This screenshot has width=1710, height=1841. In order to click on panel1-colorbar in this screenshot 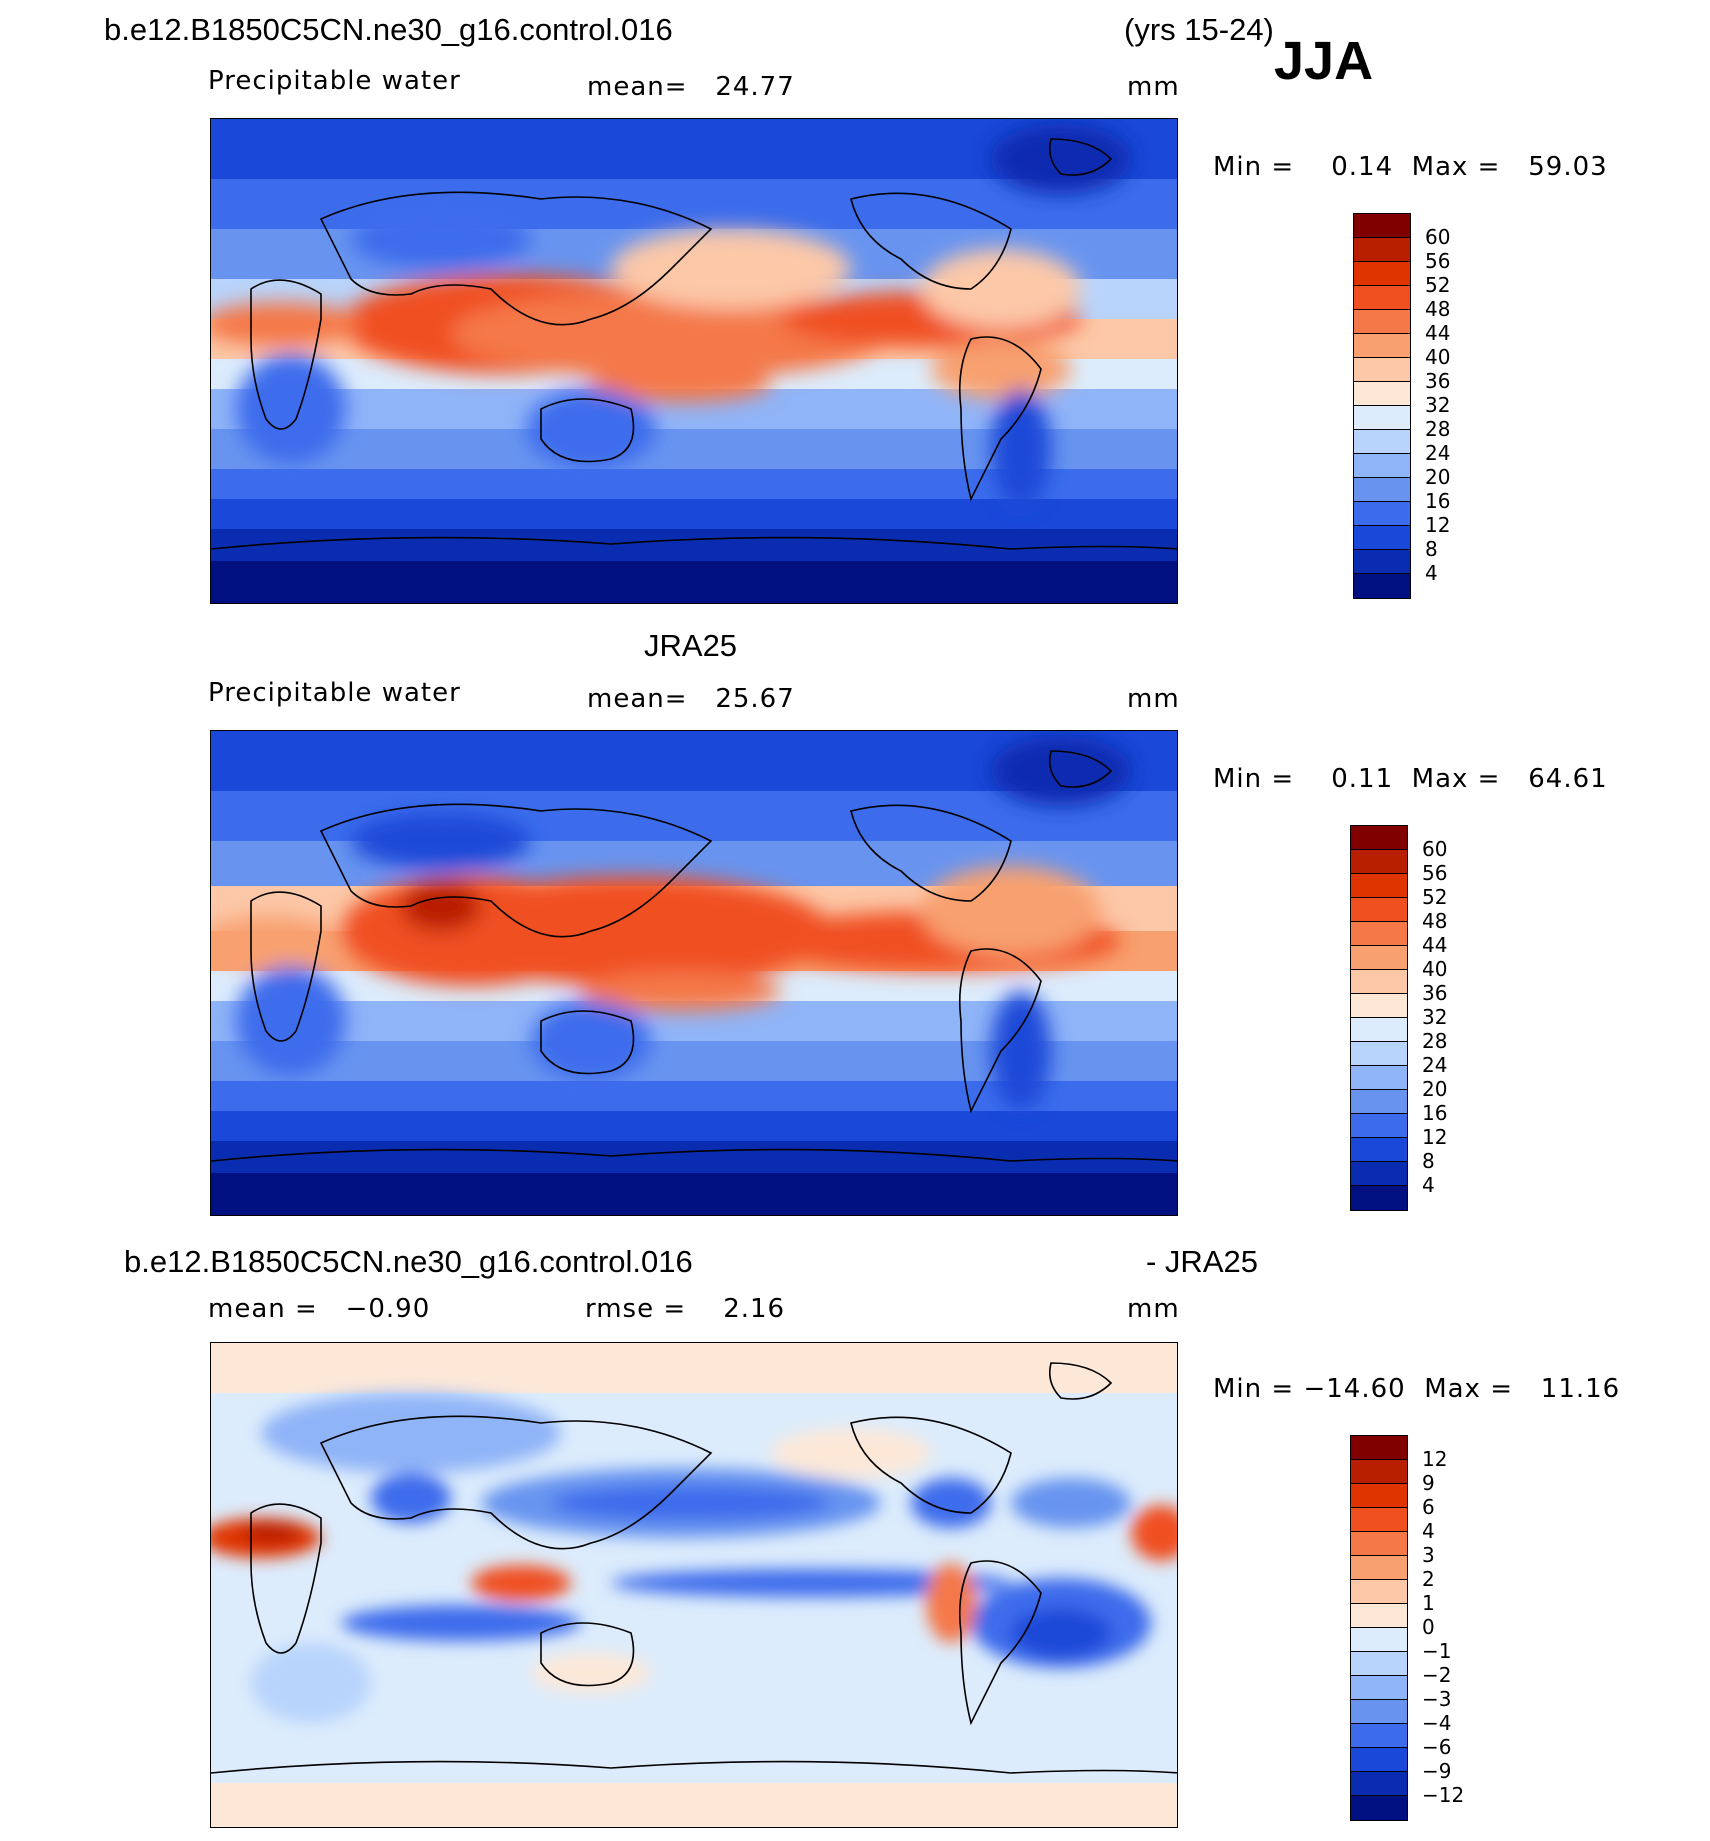, I will do `click(1382, 406)`.